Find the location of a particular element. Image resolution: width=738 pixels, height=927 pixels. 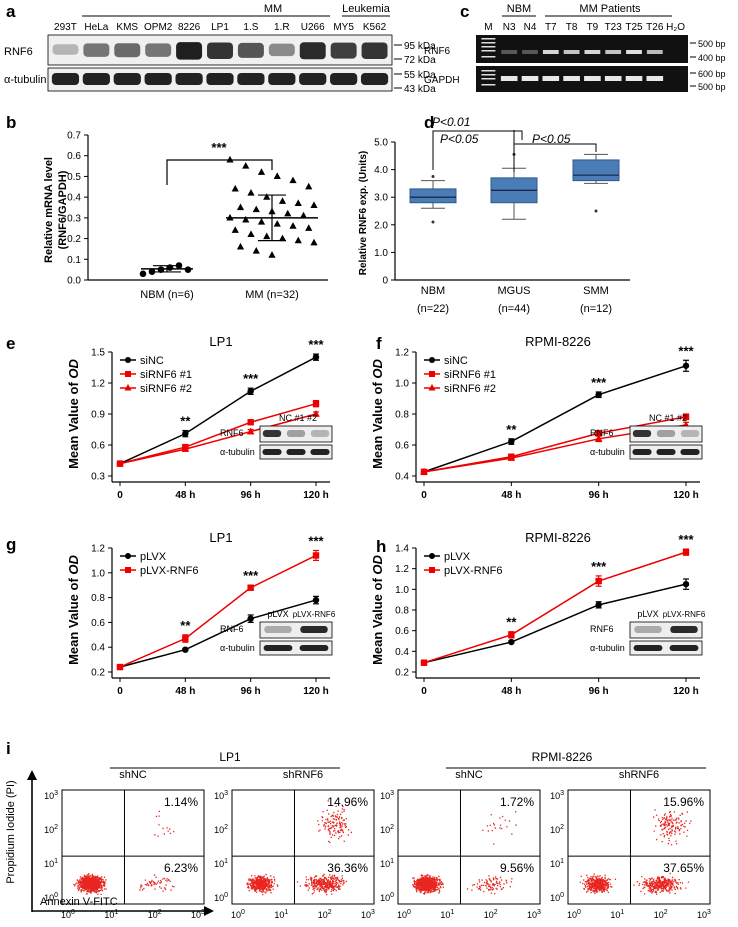

panel-c-ladder-band is located at coordinates (488, 57).